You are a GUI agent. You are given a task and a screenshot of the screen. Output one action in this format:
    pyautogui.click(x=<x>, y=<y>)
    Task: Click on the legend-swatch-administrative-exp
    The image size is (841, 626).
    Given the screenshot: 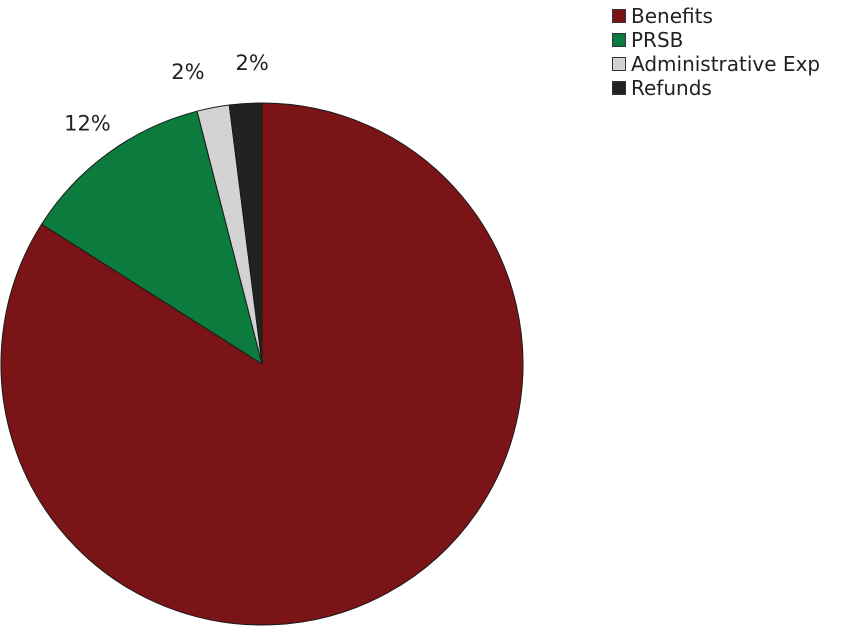 What is the action you would take?
    pyautogui.click(x=619, y=64)
    